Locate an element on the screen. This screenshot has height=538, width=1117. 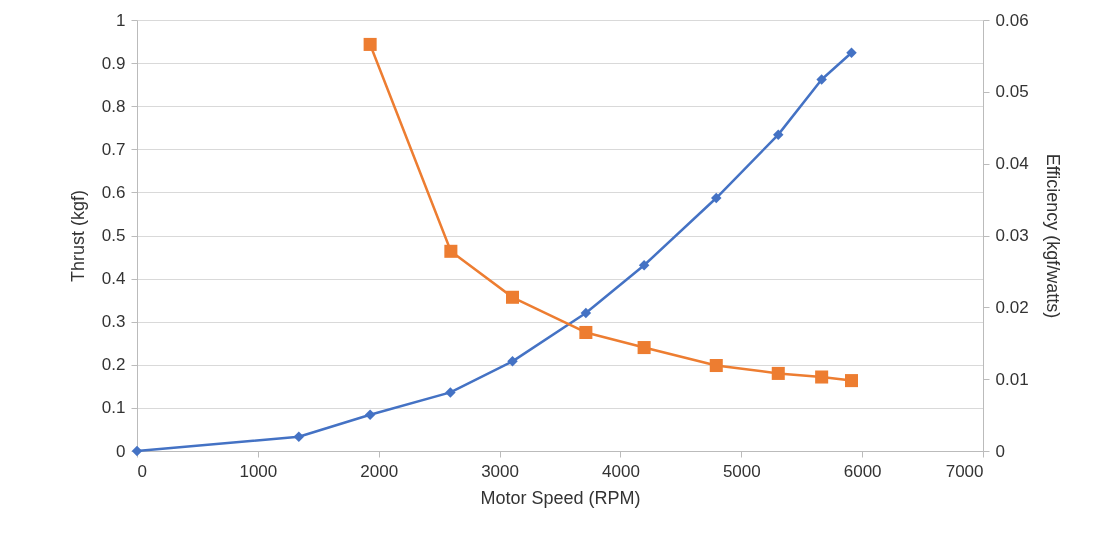
y-tick-label: 0.8 is located at coordinates (113, 106).